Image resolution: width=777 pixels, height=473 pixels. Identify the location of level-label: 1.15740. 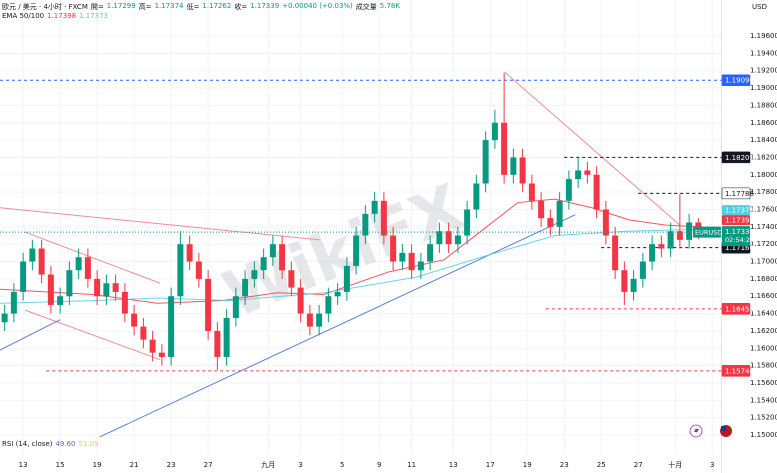
(739, 371).